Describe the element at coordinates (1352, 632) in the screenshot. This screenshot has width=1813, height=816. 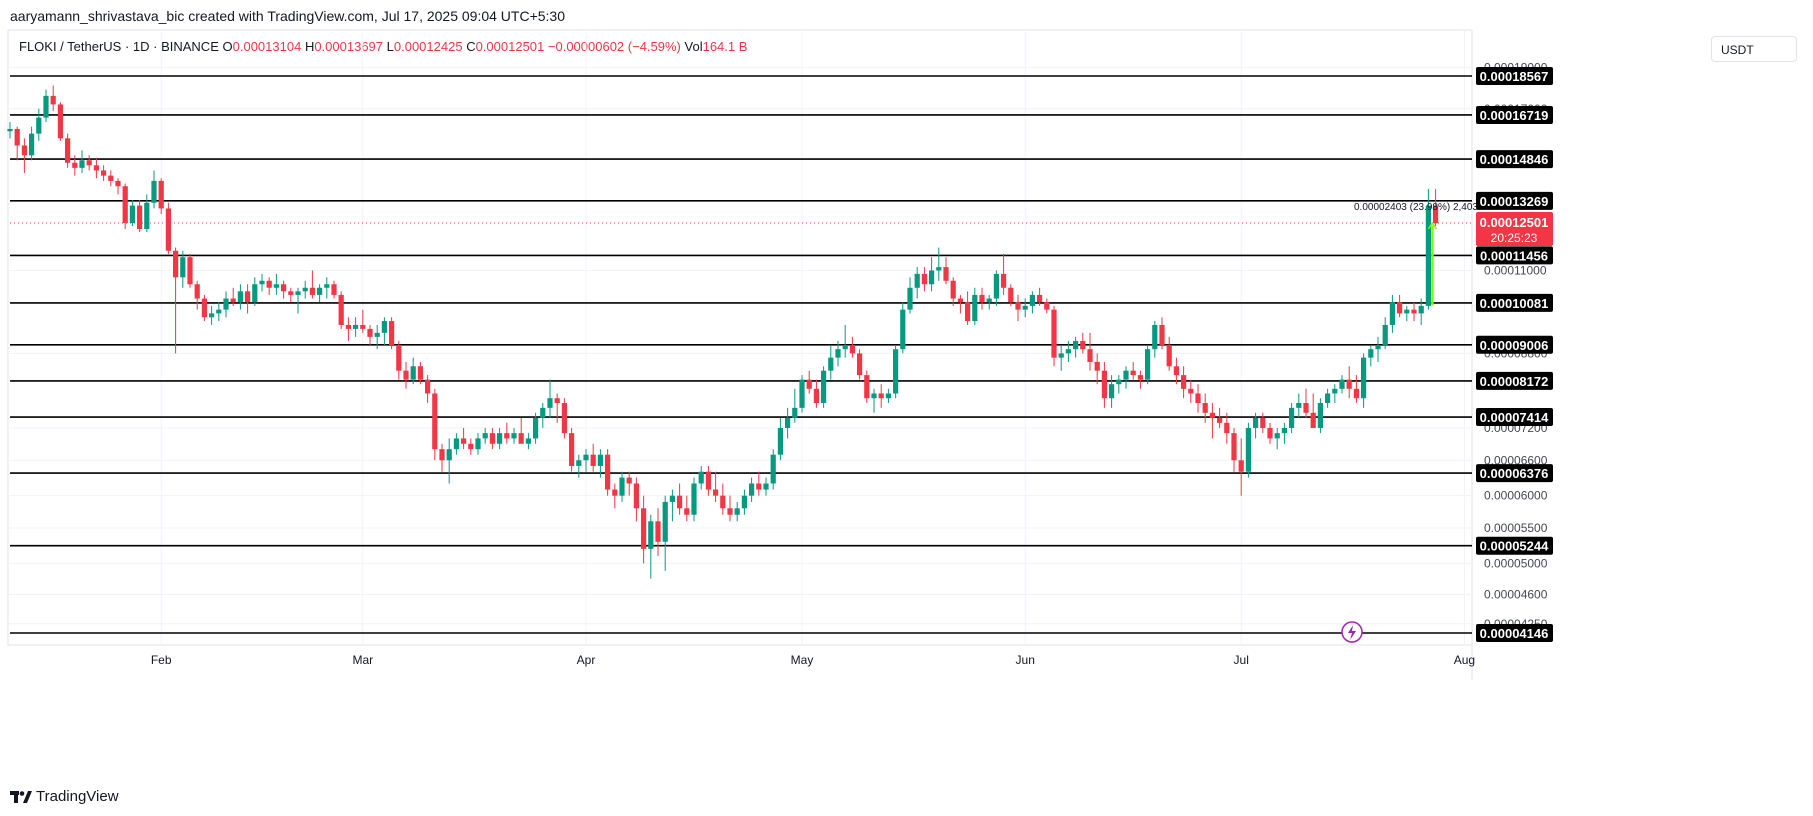
I see `lightning-icon` at that location.